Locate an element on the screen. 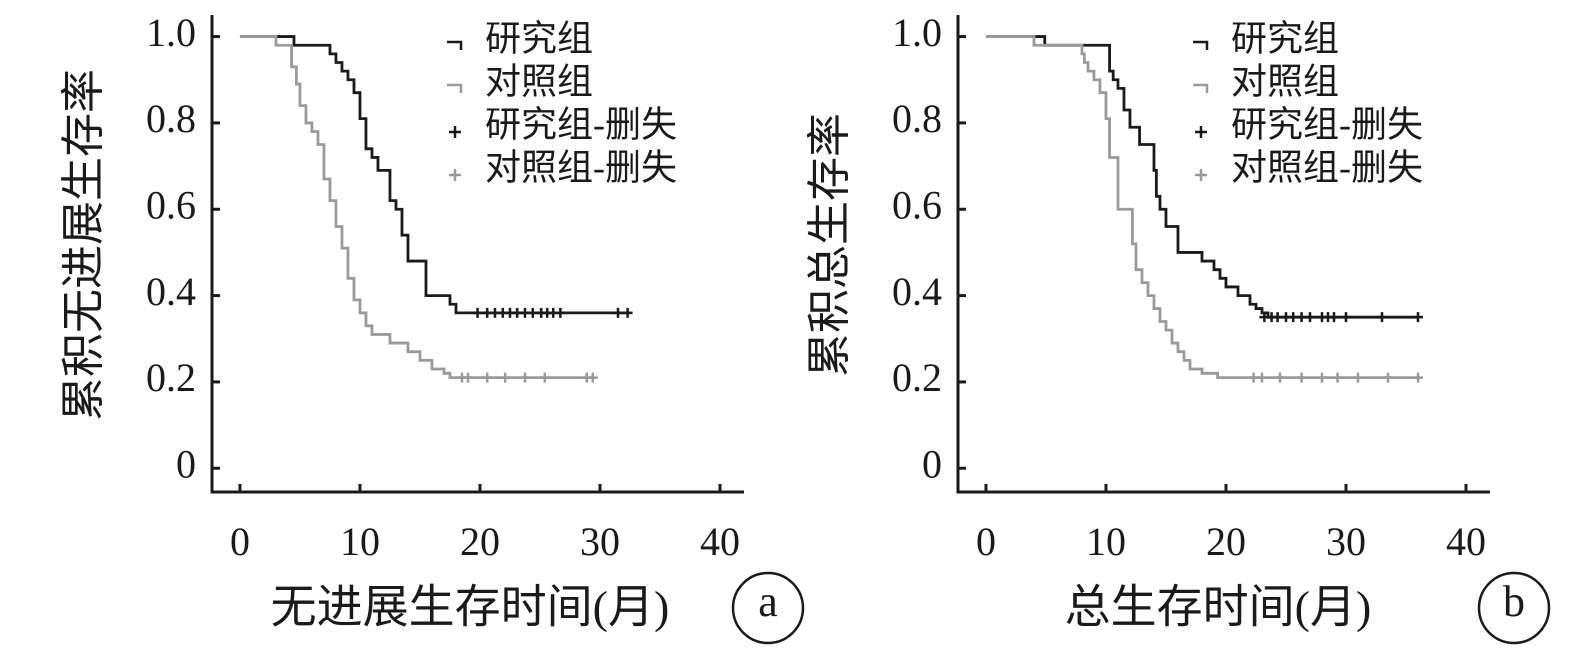 This screenshot has width=1575, height=657. panel-label: a is located at coordinates (768, 601).